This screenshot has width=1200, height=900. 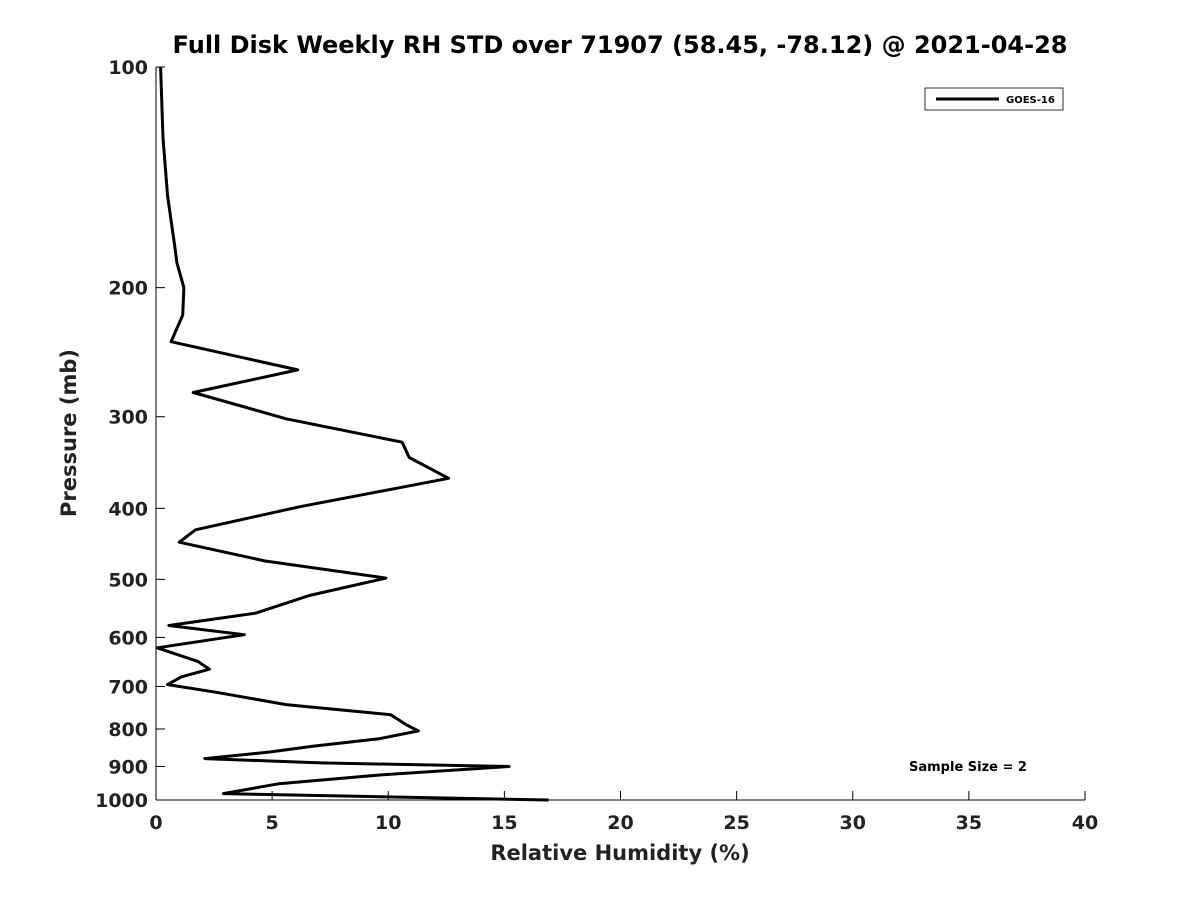 I want to click on y-tick-label: 400, so click(x=128, y=509).